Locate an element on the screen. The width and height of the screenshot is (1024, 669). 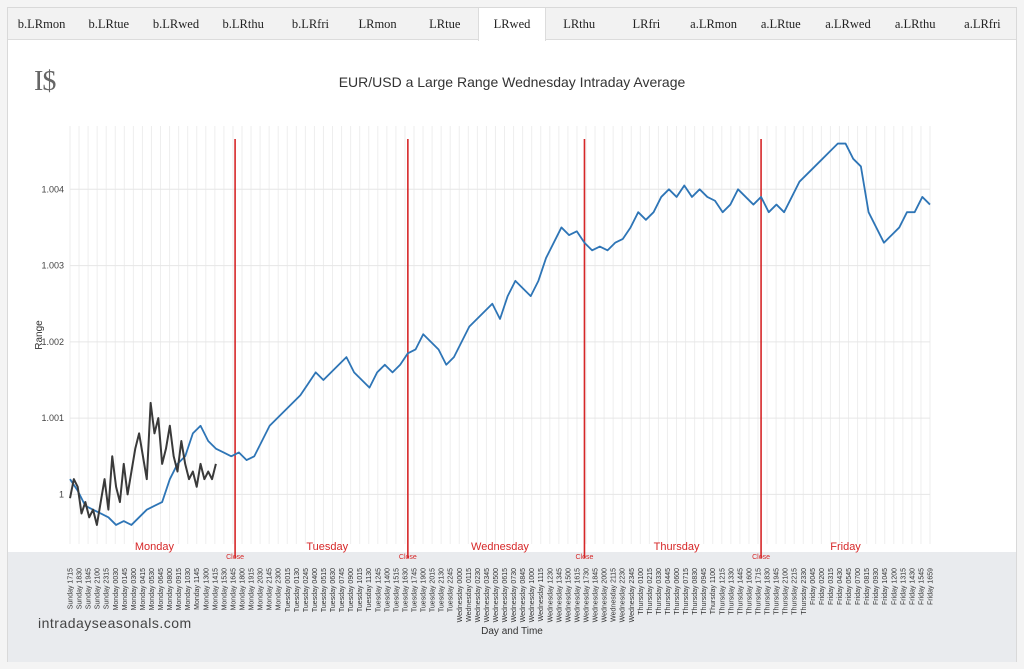
x-tick-label: Thursday 1830 is located at coordinates (768, 591).